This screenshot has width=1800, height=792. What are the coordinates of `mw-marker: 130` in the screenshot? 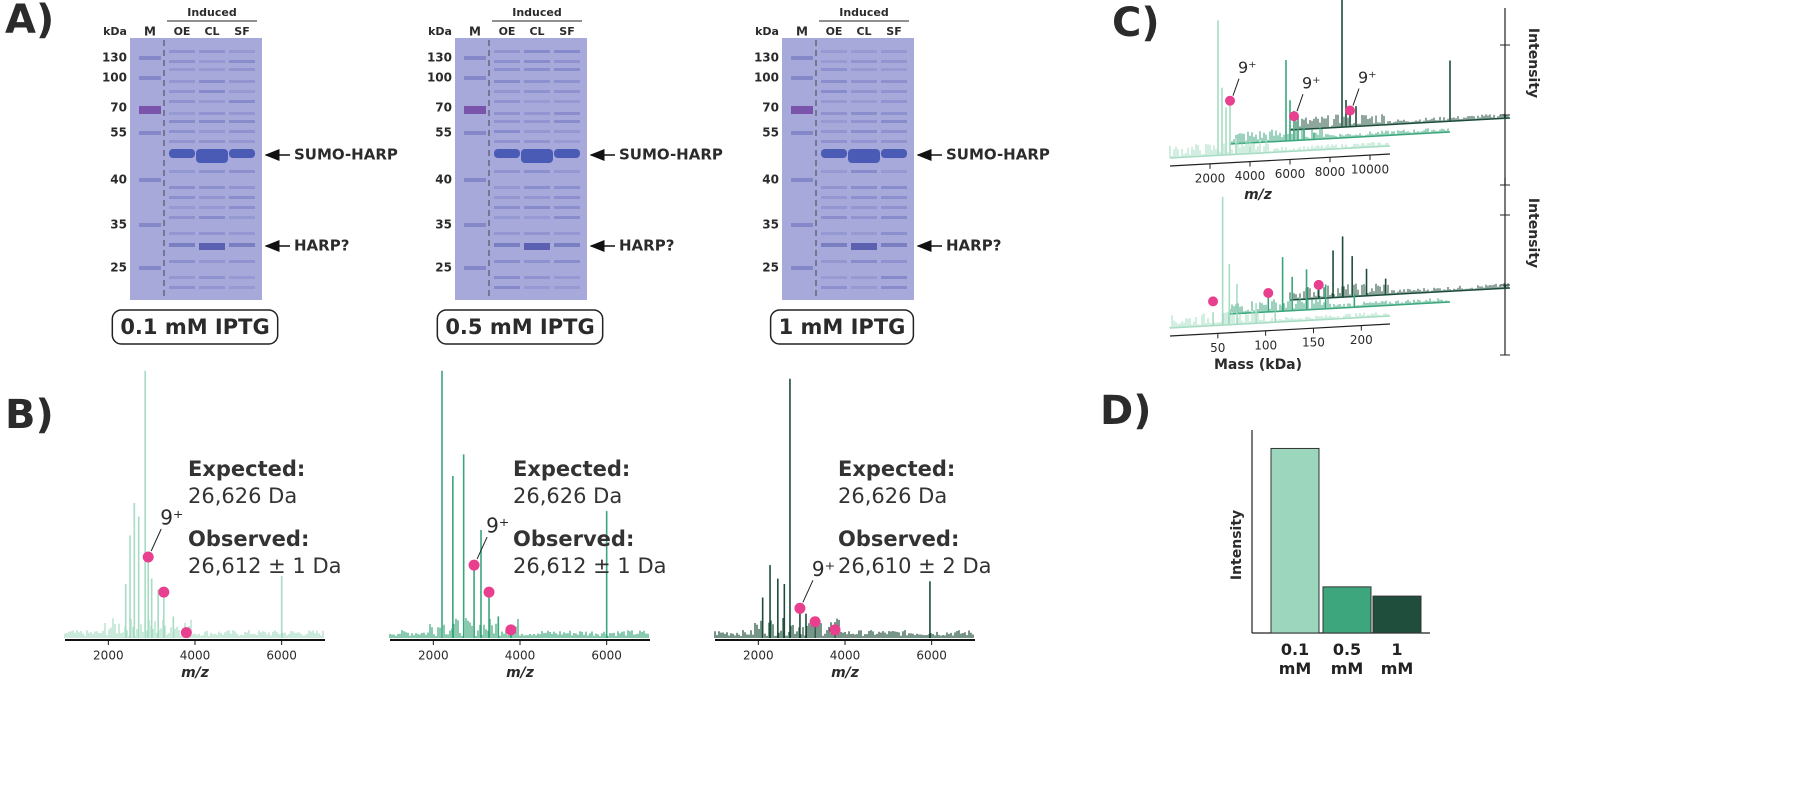 It's located at (114, 58).